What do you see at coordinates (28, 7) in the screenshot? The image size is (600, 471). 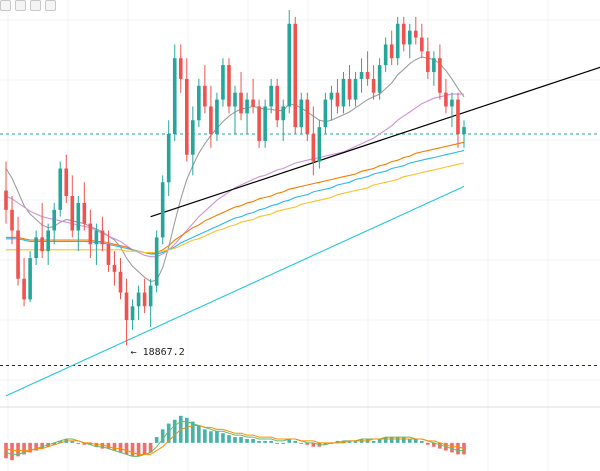 I see `chart-toolbar` at bounding box center [28, 7].